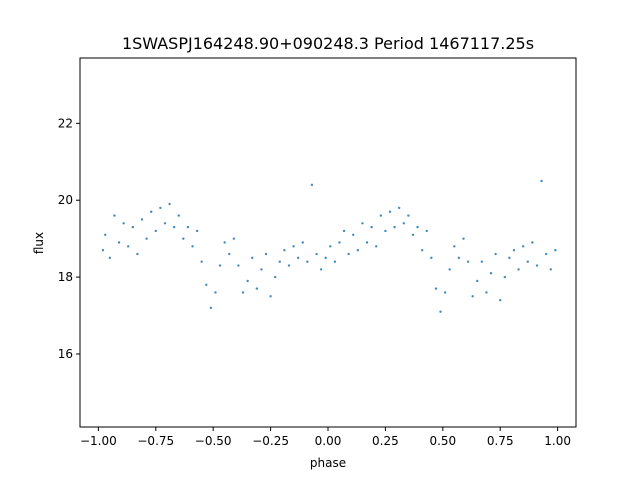  I want to click on x-axis-label: phase, so click(328, 463).